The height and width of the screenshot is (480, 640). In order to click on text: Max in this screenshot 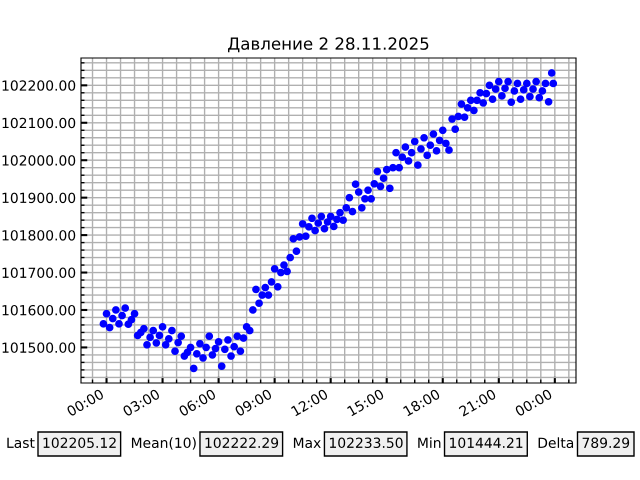, I will do `click(307, 443)`.